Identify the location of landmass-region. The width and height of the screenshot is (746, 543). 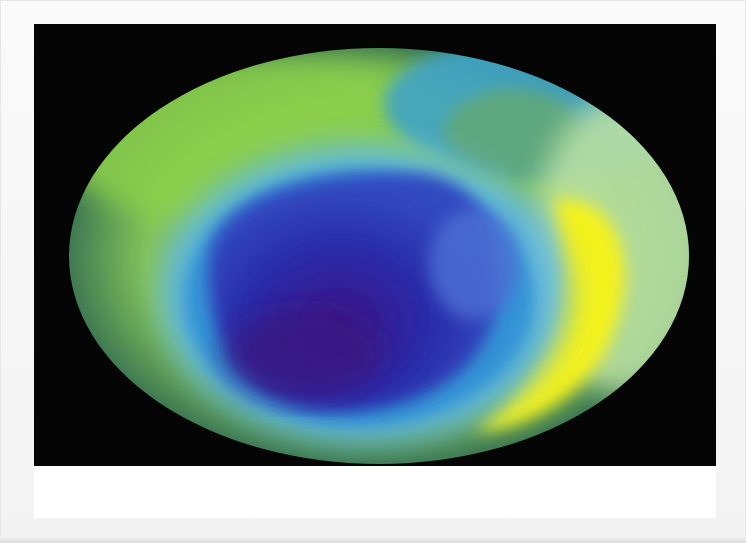
(514, 134).